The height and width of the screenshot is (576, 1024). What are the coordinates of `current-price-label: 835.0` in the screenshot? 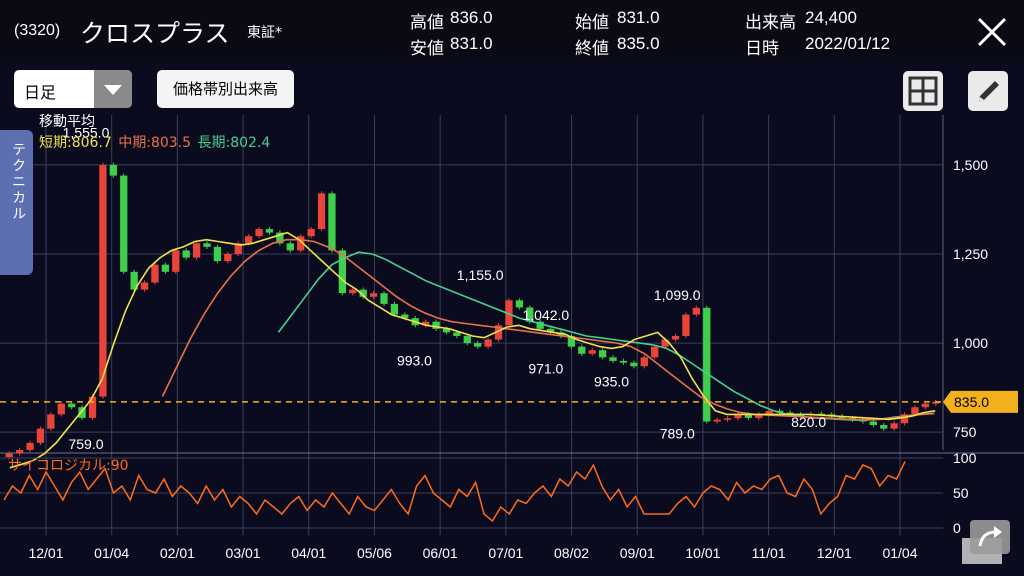 It's located at (971, 402).